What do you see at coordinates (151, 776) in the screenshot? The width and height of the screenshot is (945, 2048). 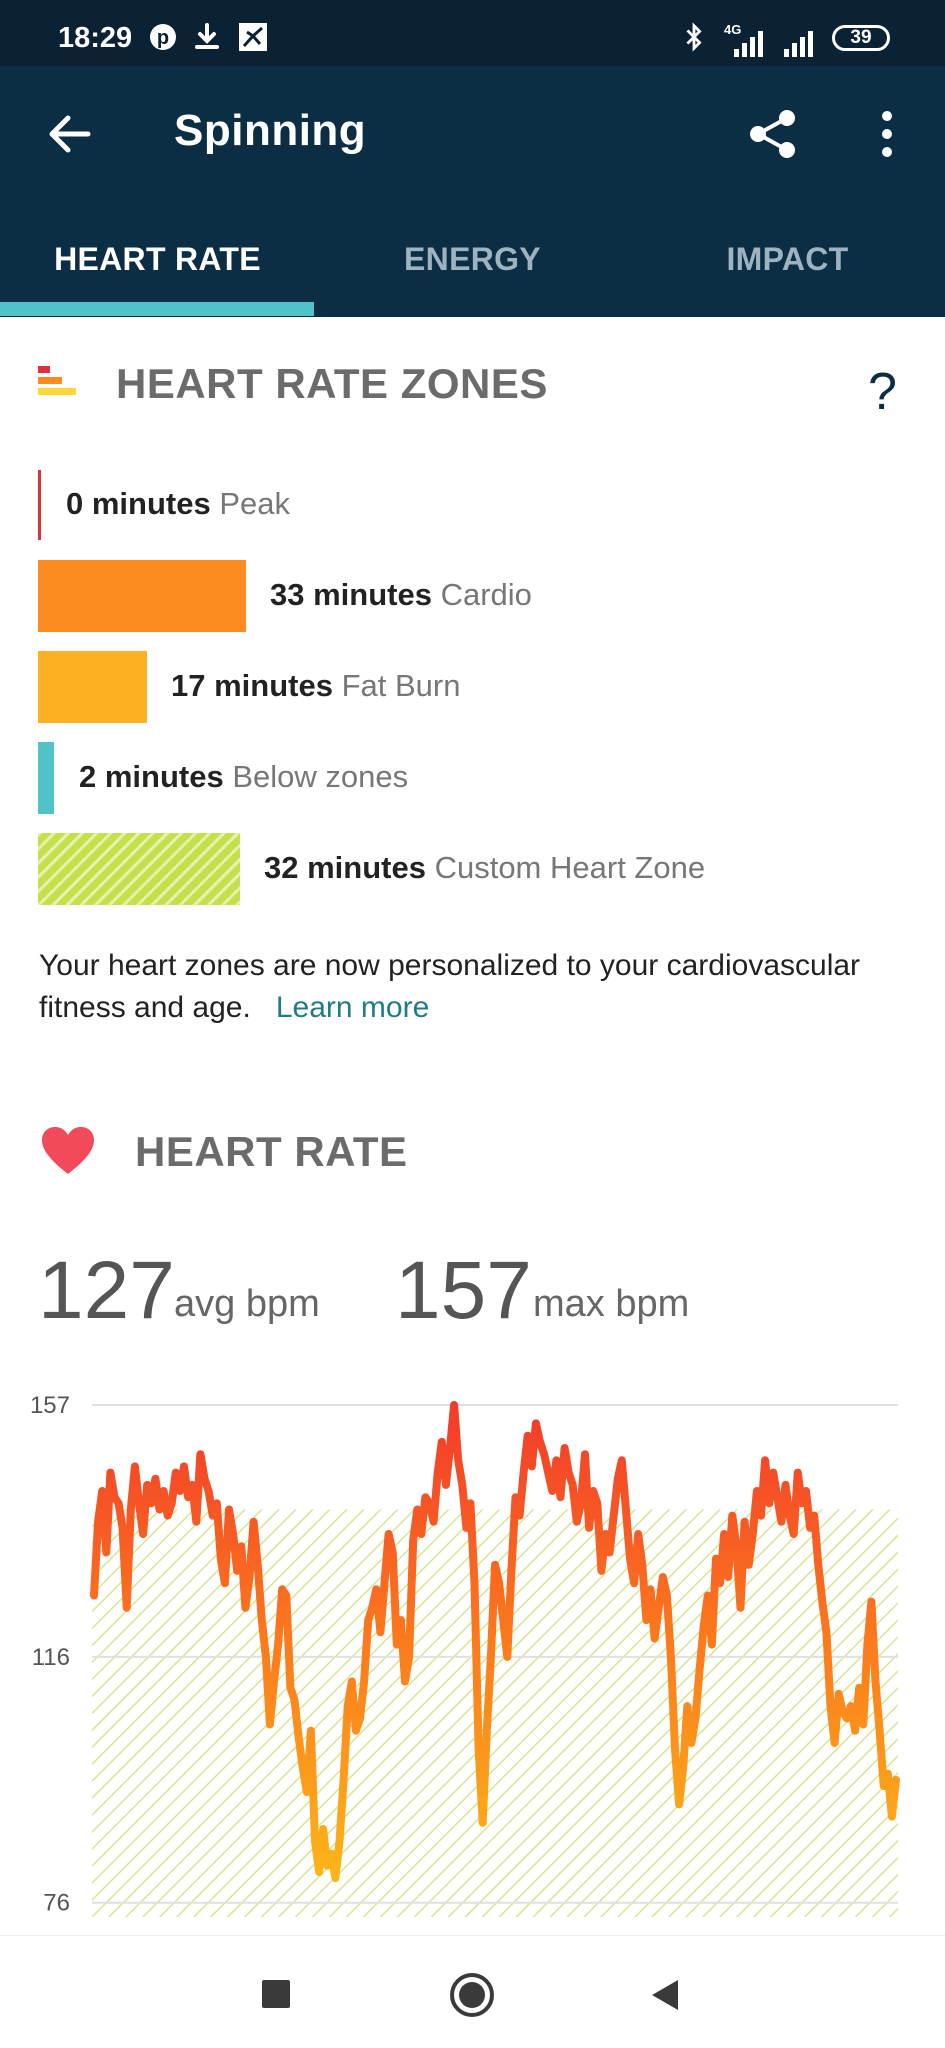 I see `zone-minutes: 2 minutes` at bounding box center [151, 776].